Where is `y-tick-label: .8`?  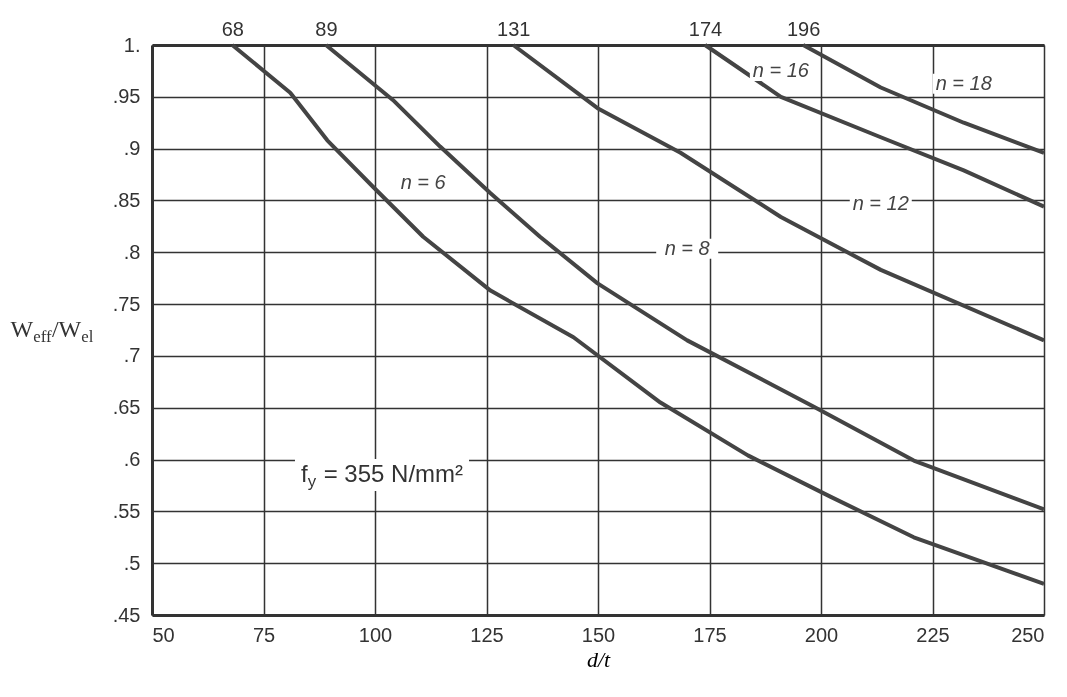
y-tick-label: .8 is located at coordinates (132, 251).